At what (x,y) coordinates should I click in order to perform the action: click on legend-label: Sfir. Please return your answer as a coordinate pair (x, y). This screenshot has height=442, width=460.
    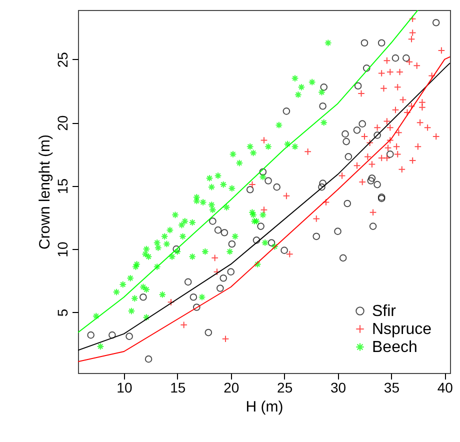
    Looking at the image, I should click on (384, 311).